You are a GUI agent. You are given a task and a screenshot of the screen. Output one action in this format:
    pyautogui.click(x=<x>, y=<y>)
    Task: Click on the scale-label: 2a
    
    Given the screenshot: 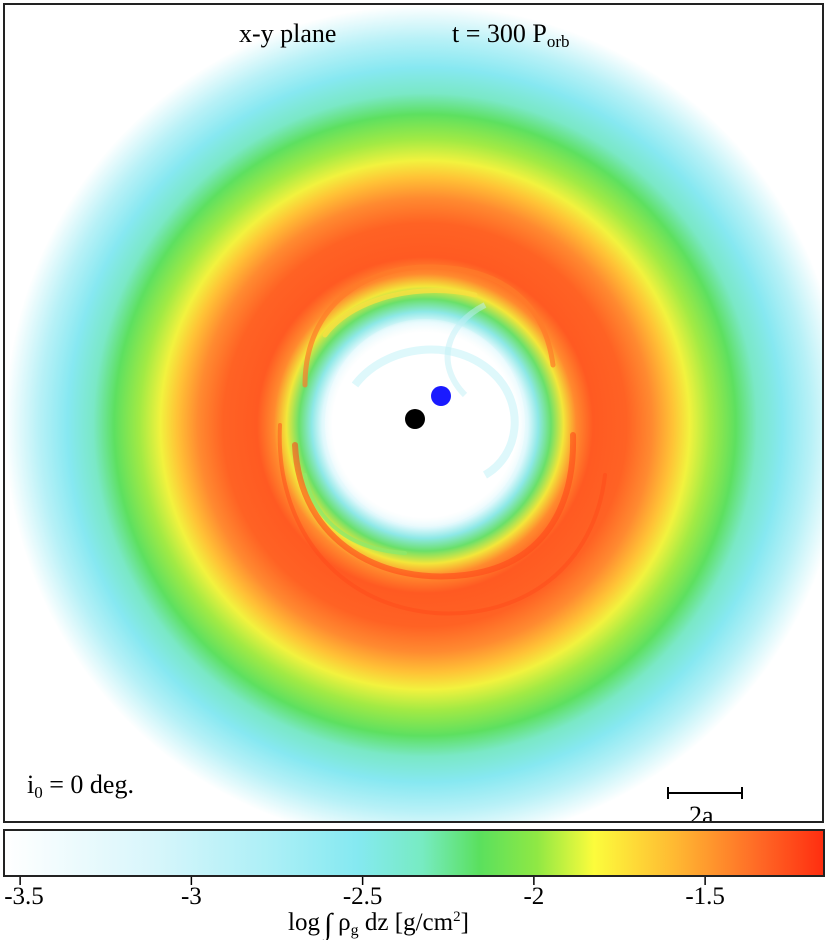 What is the action you would take?
    pyautogui.click(x=701, y=812)
    